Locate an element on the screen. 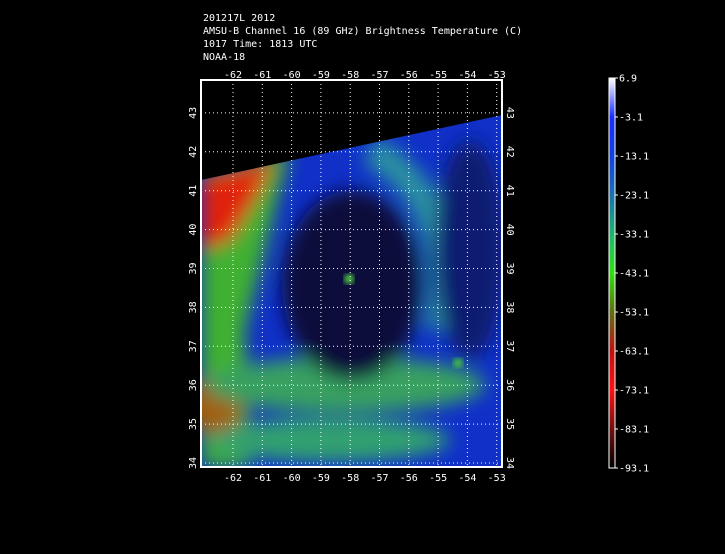 The width and height of the screenshot is (725, 554). lat-label-left: 35 is located at coordinates (193, 424).